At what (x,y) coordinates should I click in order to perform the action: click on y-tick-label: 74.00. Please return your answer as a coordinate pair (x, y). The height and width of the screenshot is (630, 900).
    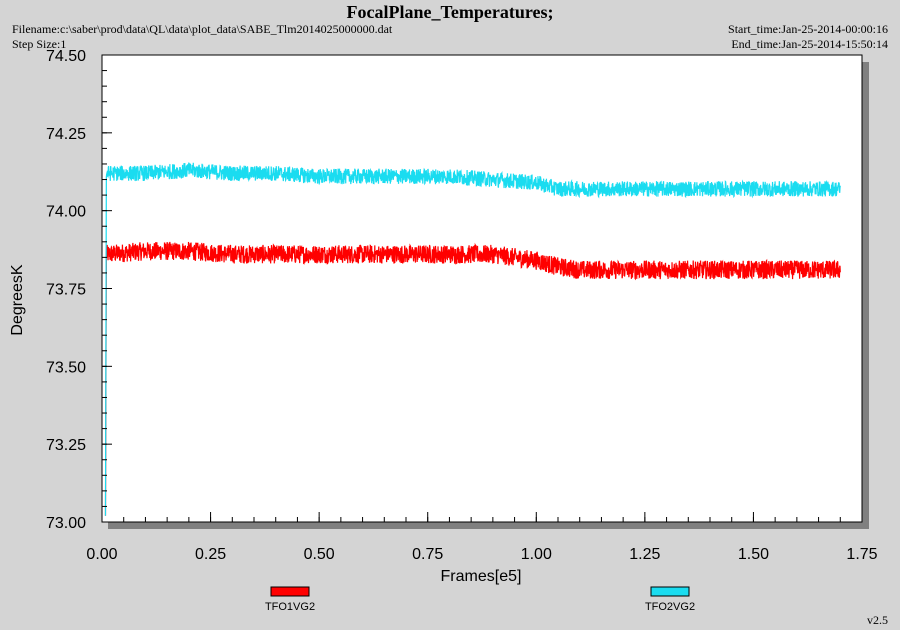
    Looking at the image, I should click on (66, 212).